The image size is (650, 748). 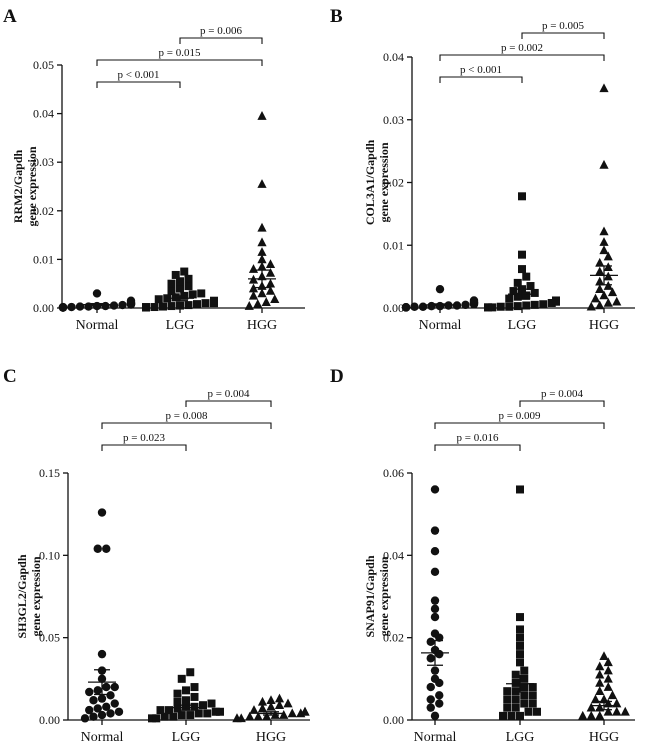 I want to click on y-axis-label: SH3GL2/Gapdh, so click(x=22, y=596).